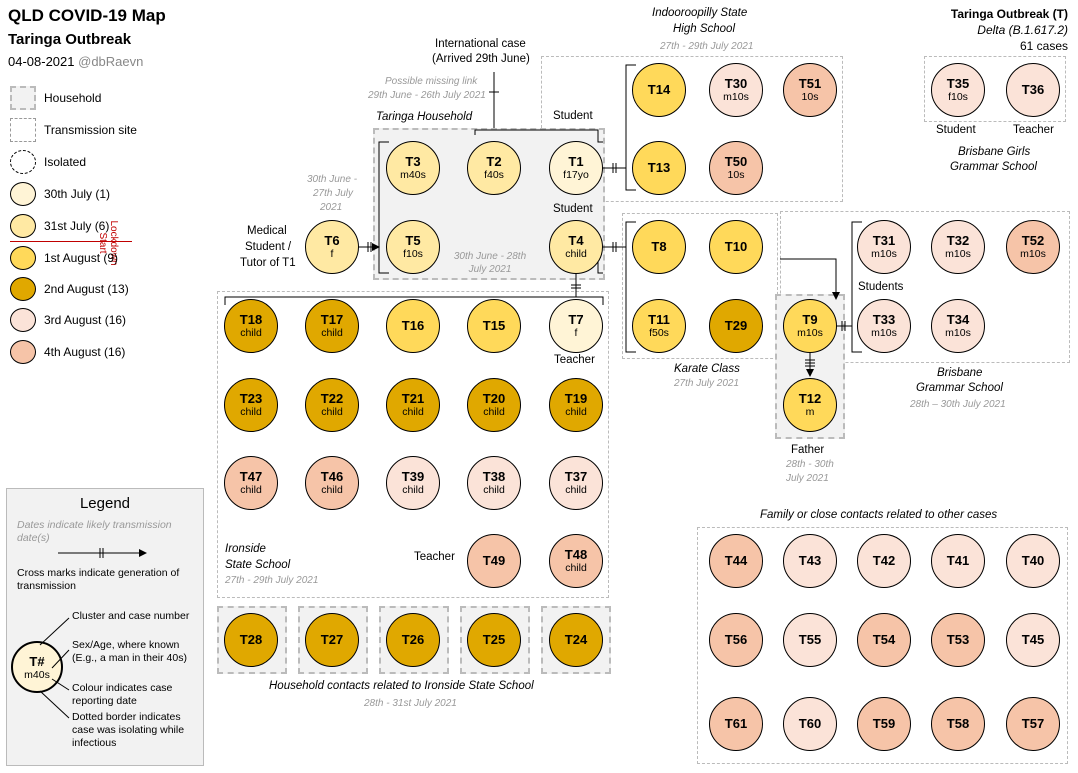 Image resolution: width=1078 pixels, height=773 pixels. Describe the element at coordinates (659, 326) in the screenshot. I see `case-node-t11: T11 f50s` at that location.